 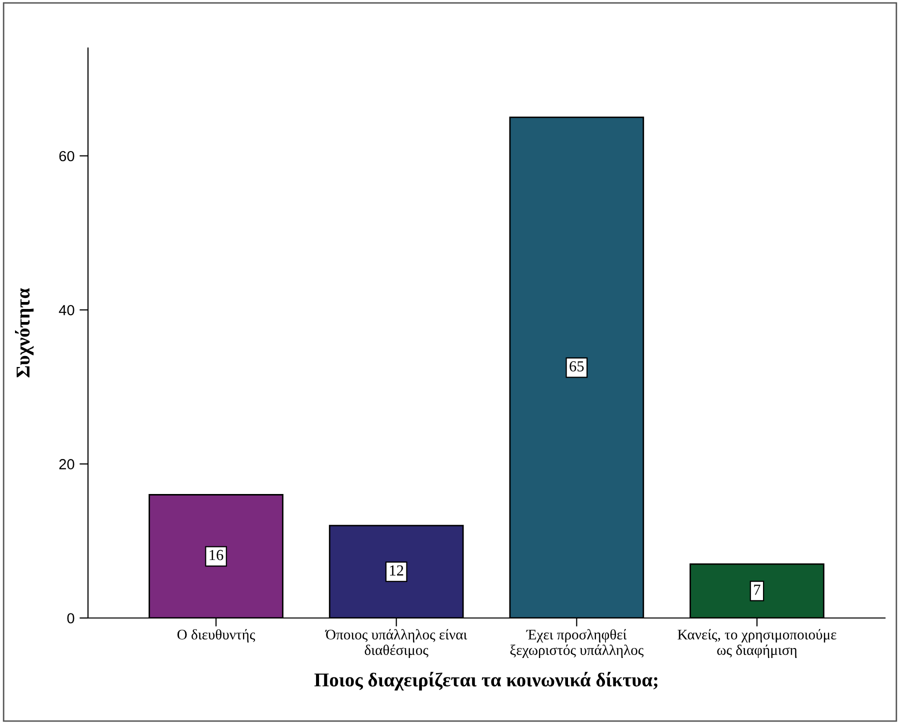 What do you see at coordinates (486, 681) in the screenshot?
I see `x-axis-title: Ποιος διαχειρίζεται τα κοινωνικά δίκτυα;` at bounding box center [486, 681].